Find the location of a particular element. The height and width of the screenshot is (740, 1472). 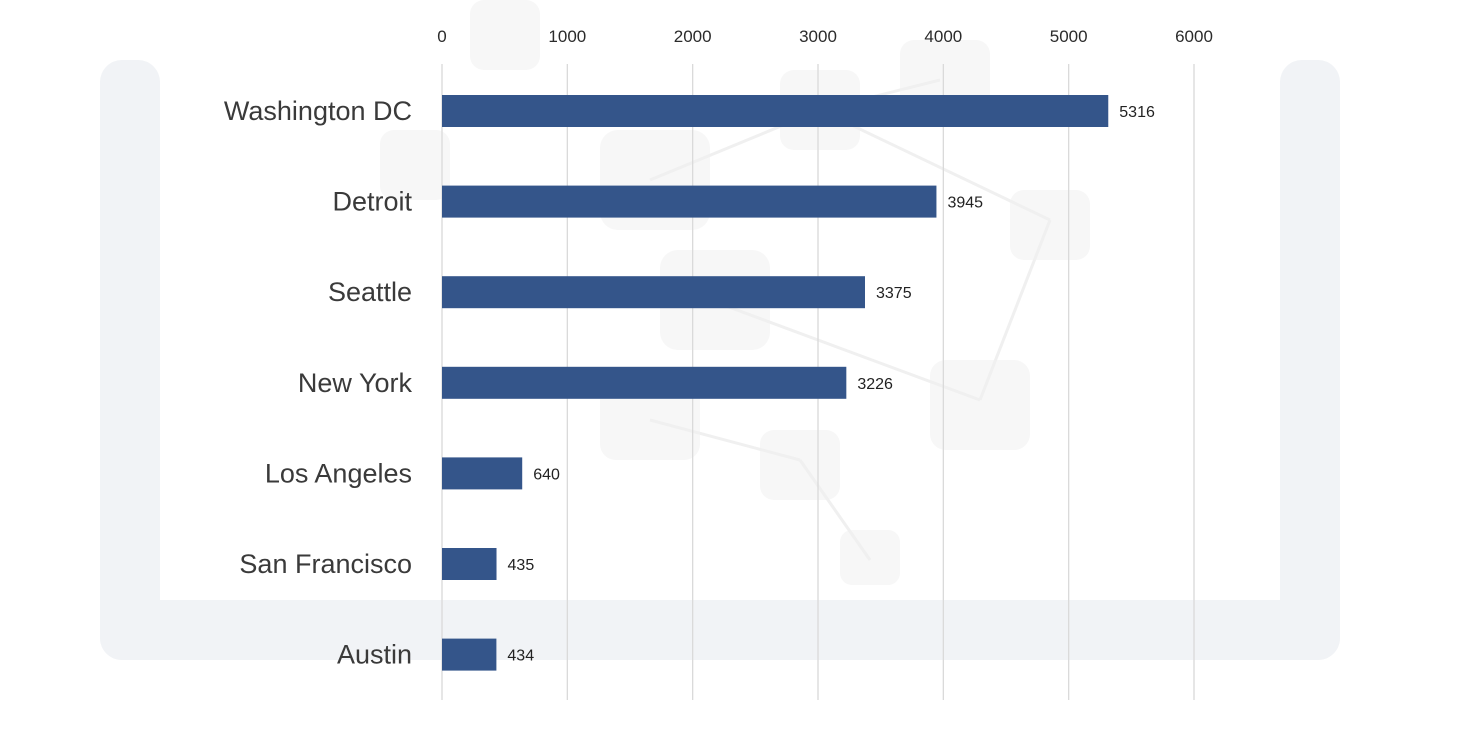

x-tick-label-3000: 3000 is located at coordinates (818, 36).